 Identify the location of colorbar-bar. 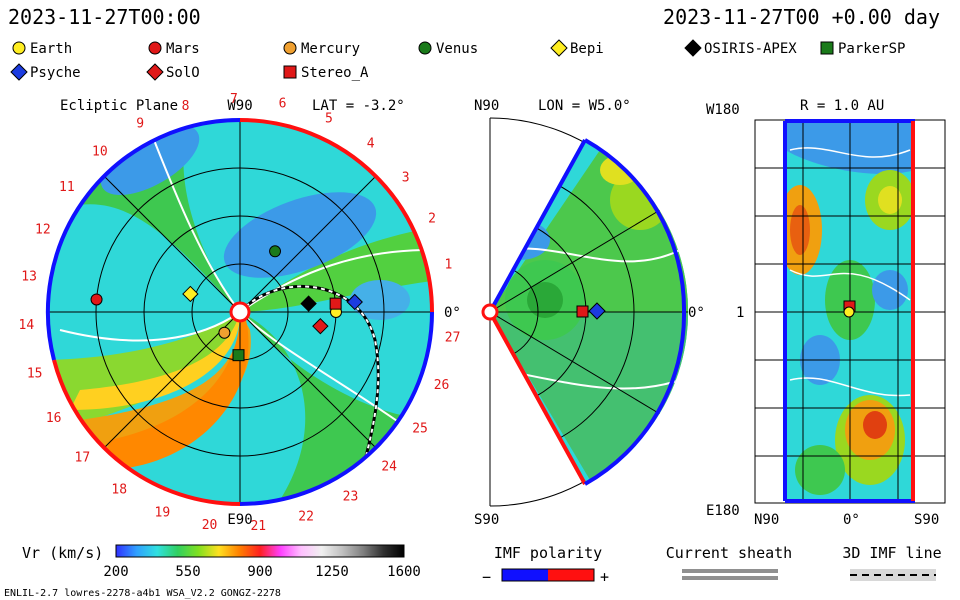
(260, 551).